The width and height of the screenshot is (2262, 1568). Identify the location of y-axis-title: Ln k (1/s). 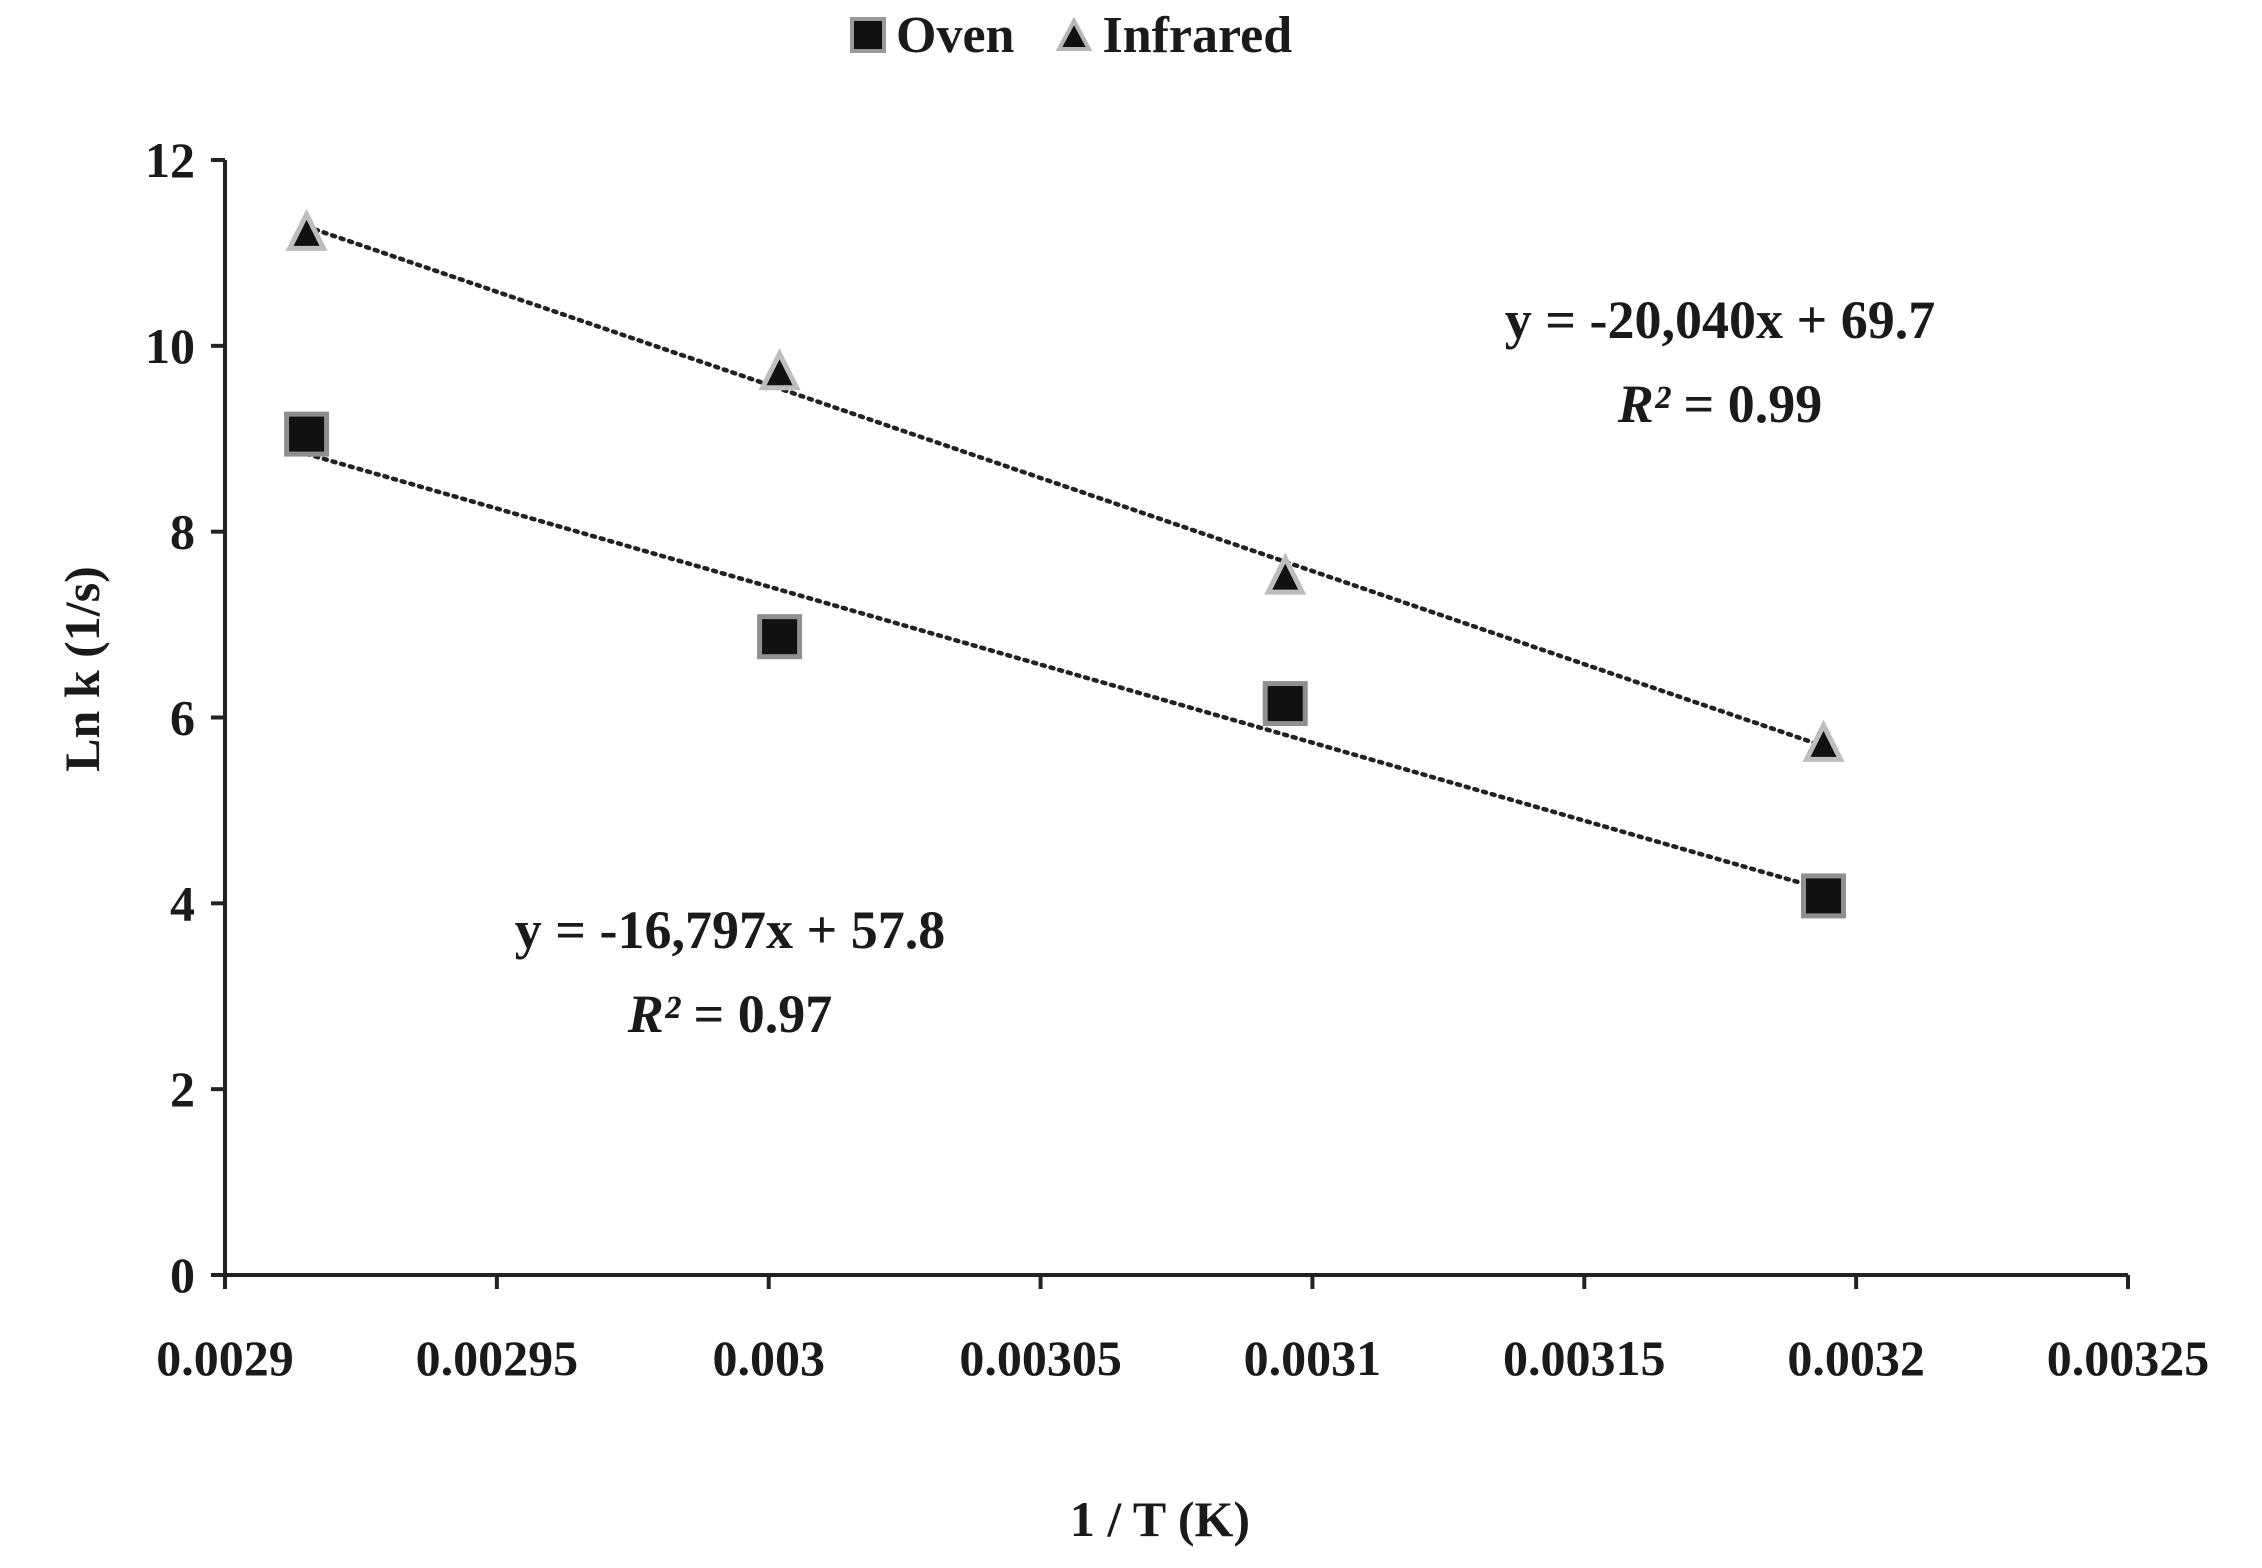
(82, 669).